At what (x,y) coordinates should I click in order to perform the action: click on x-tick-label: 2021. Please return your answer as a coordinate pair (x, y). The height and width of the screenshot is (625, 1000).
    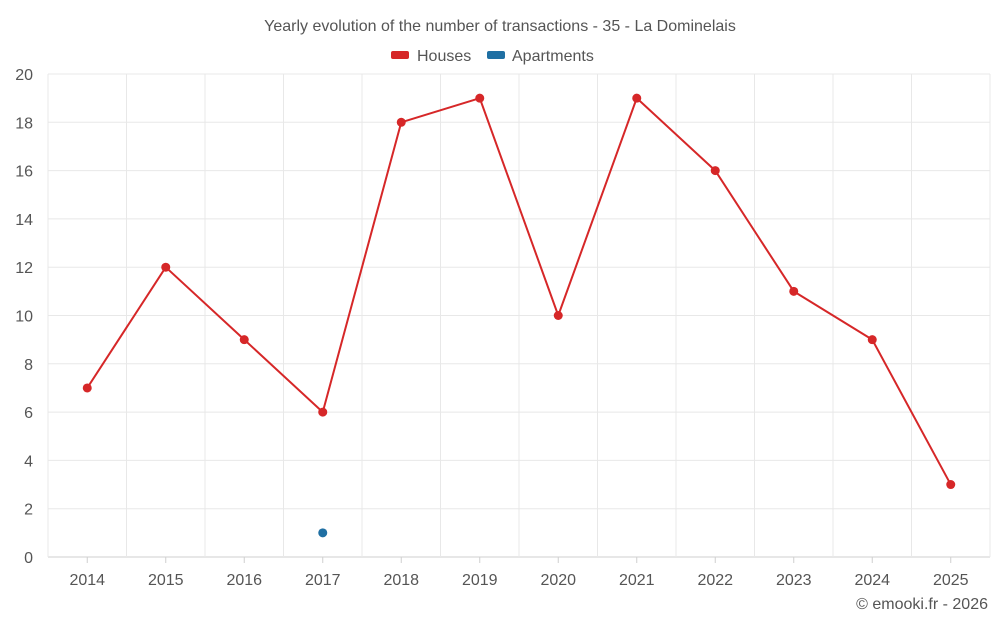
    Looking at the image, I should click on (637, 580).